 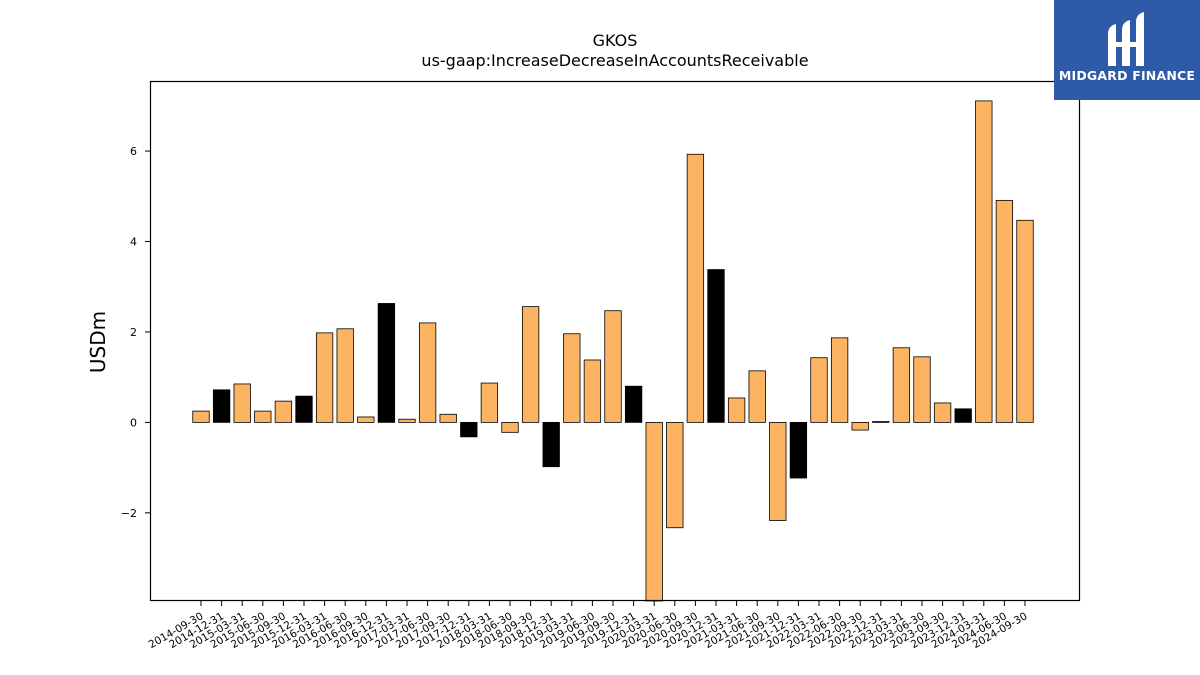 What do you see at coordinates (1127, 75) in the screenshot?
I see `logo-text: MIDGARD FINANCE` at bounding box center [1127, 75].